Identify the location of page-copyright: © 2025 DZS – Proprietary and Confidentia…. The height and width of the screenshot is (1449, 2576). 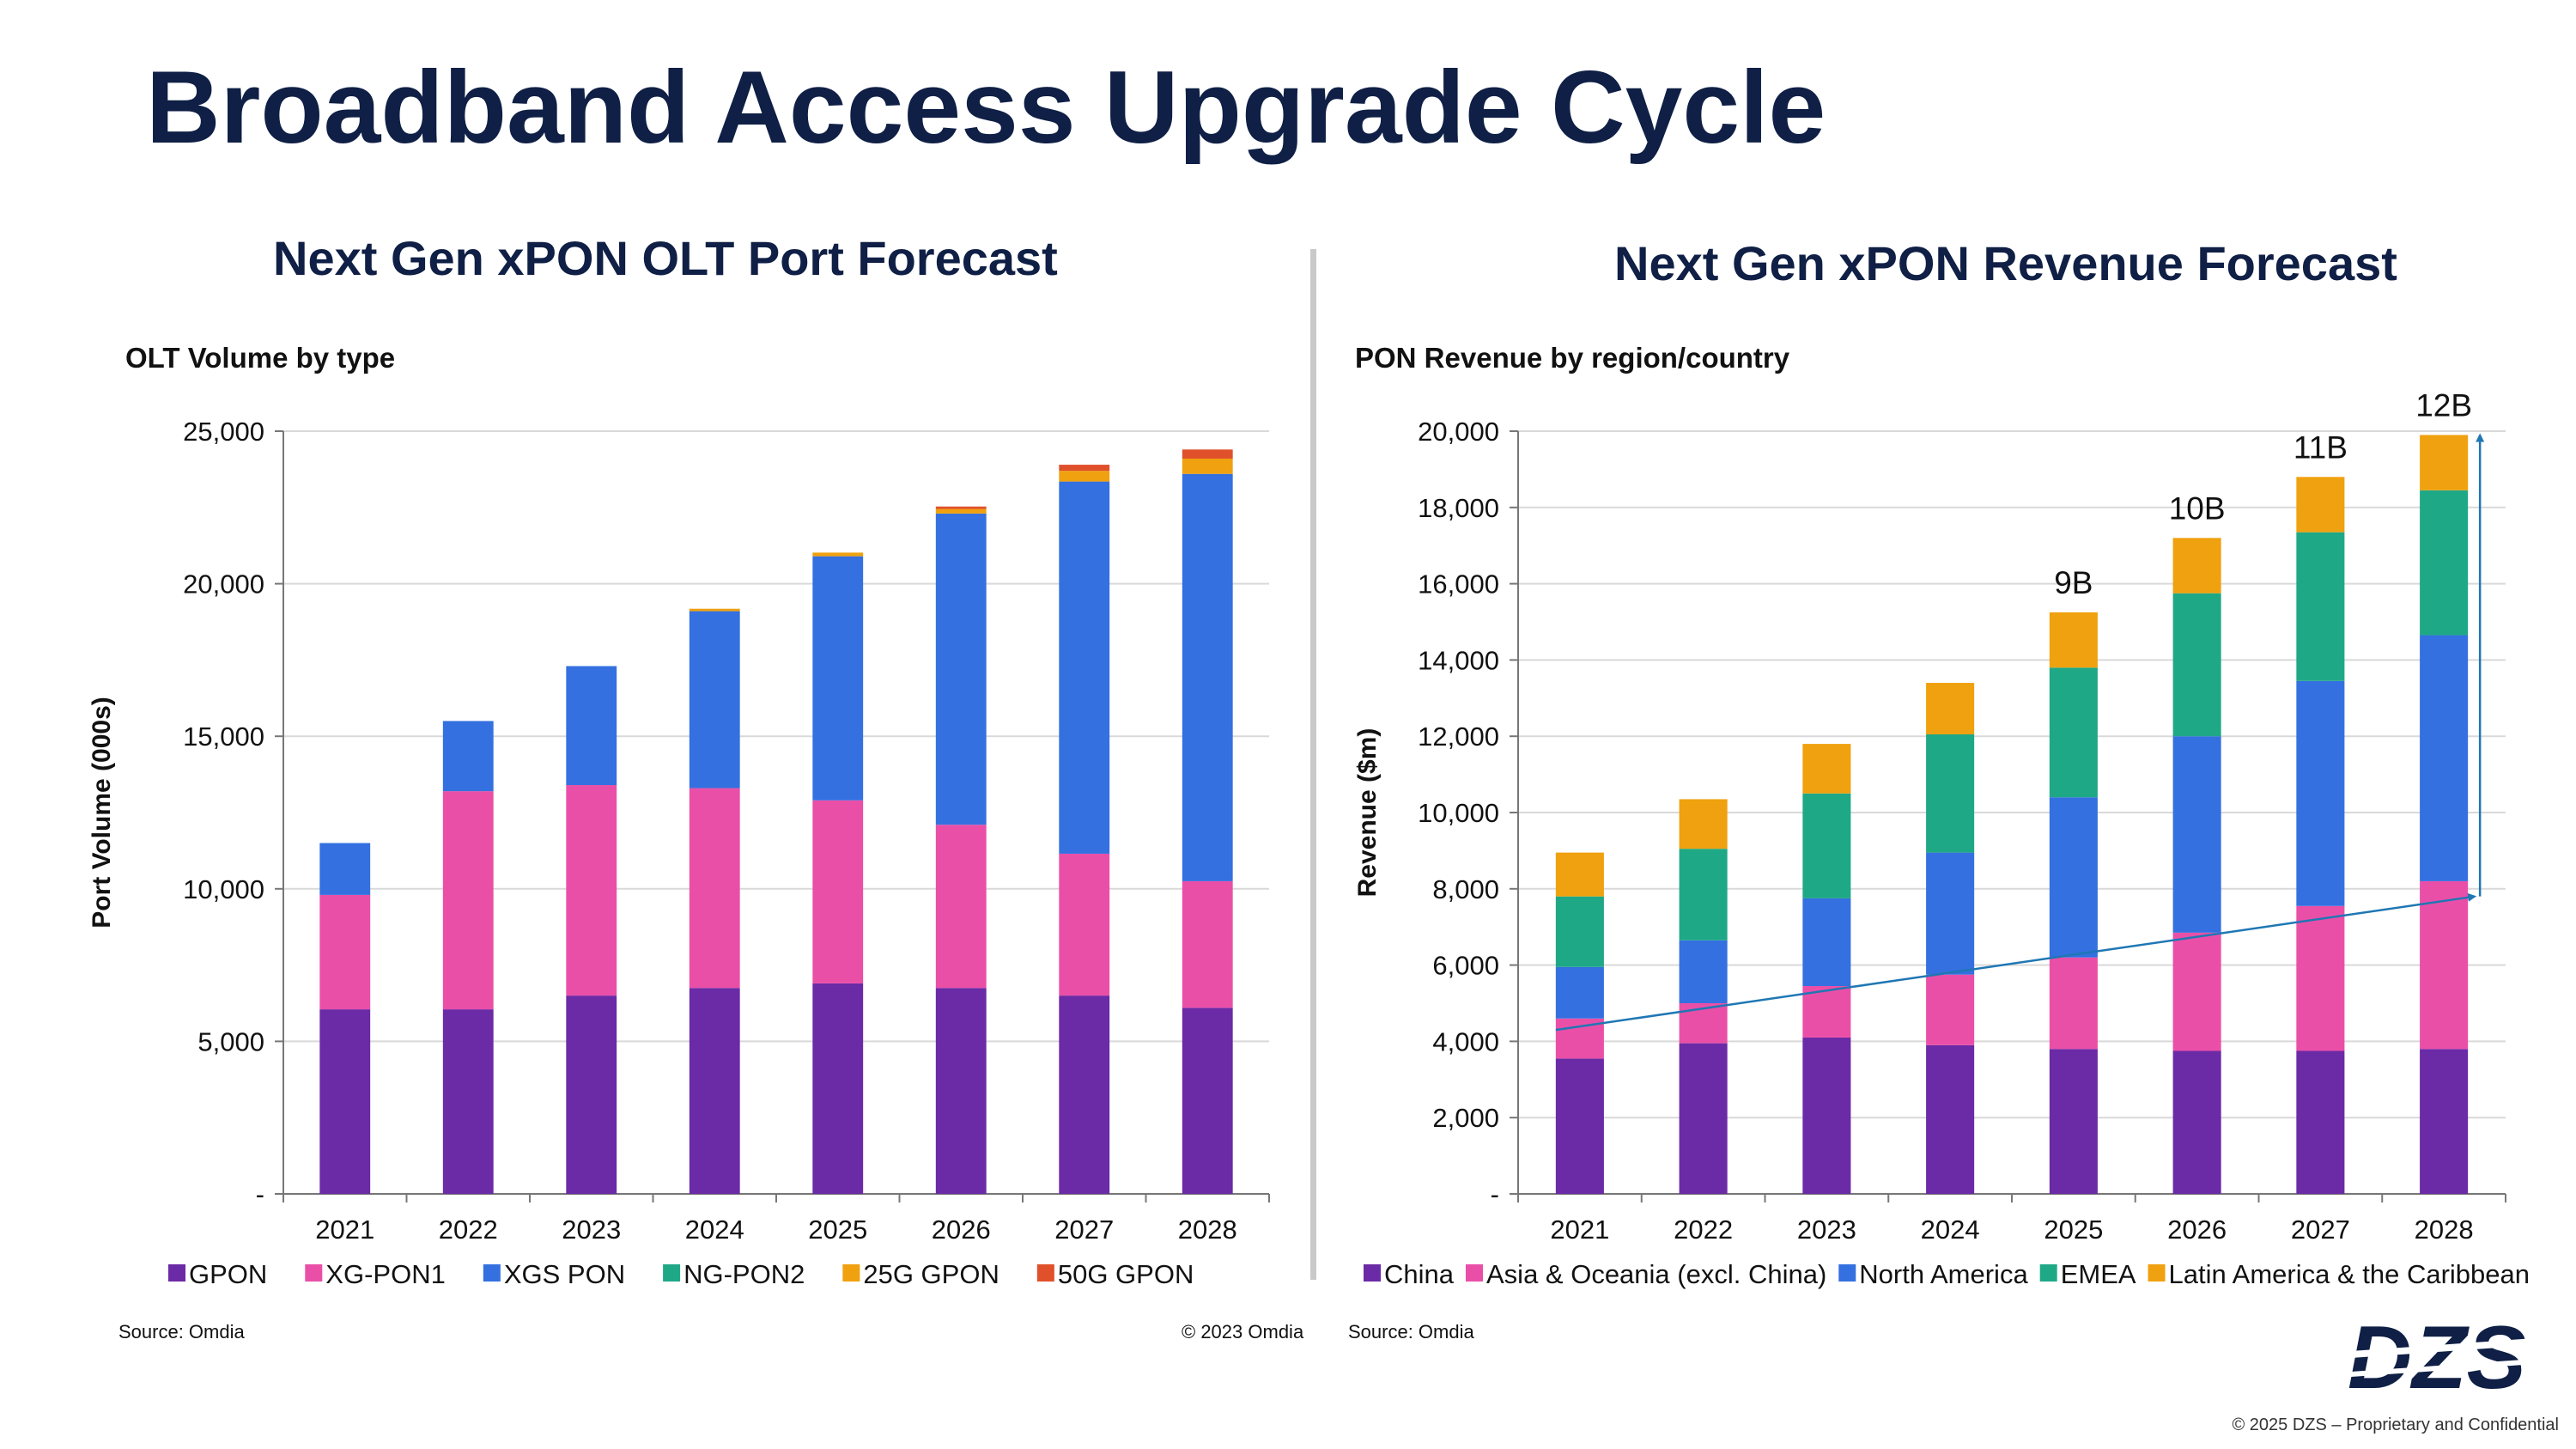
(2396, 1425).